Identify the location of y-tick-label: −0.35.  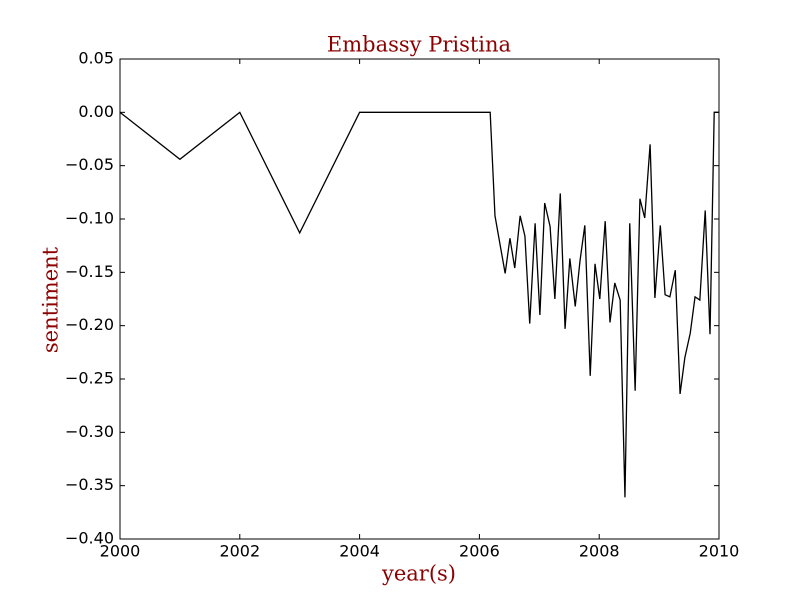
(89, 484).